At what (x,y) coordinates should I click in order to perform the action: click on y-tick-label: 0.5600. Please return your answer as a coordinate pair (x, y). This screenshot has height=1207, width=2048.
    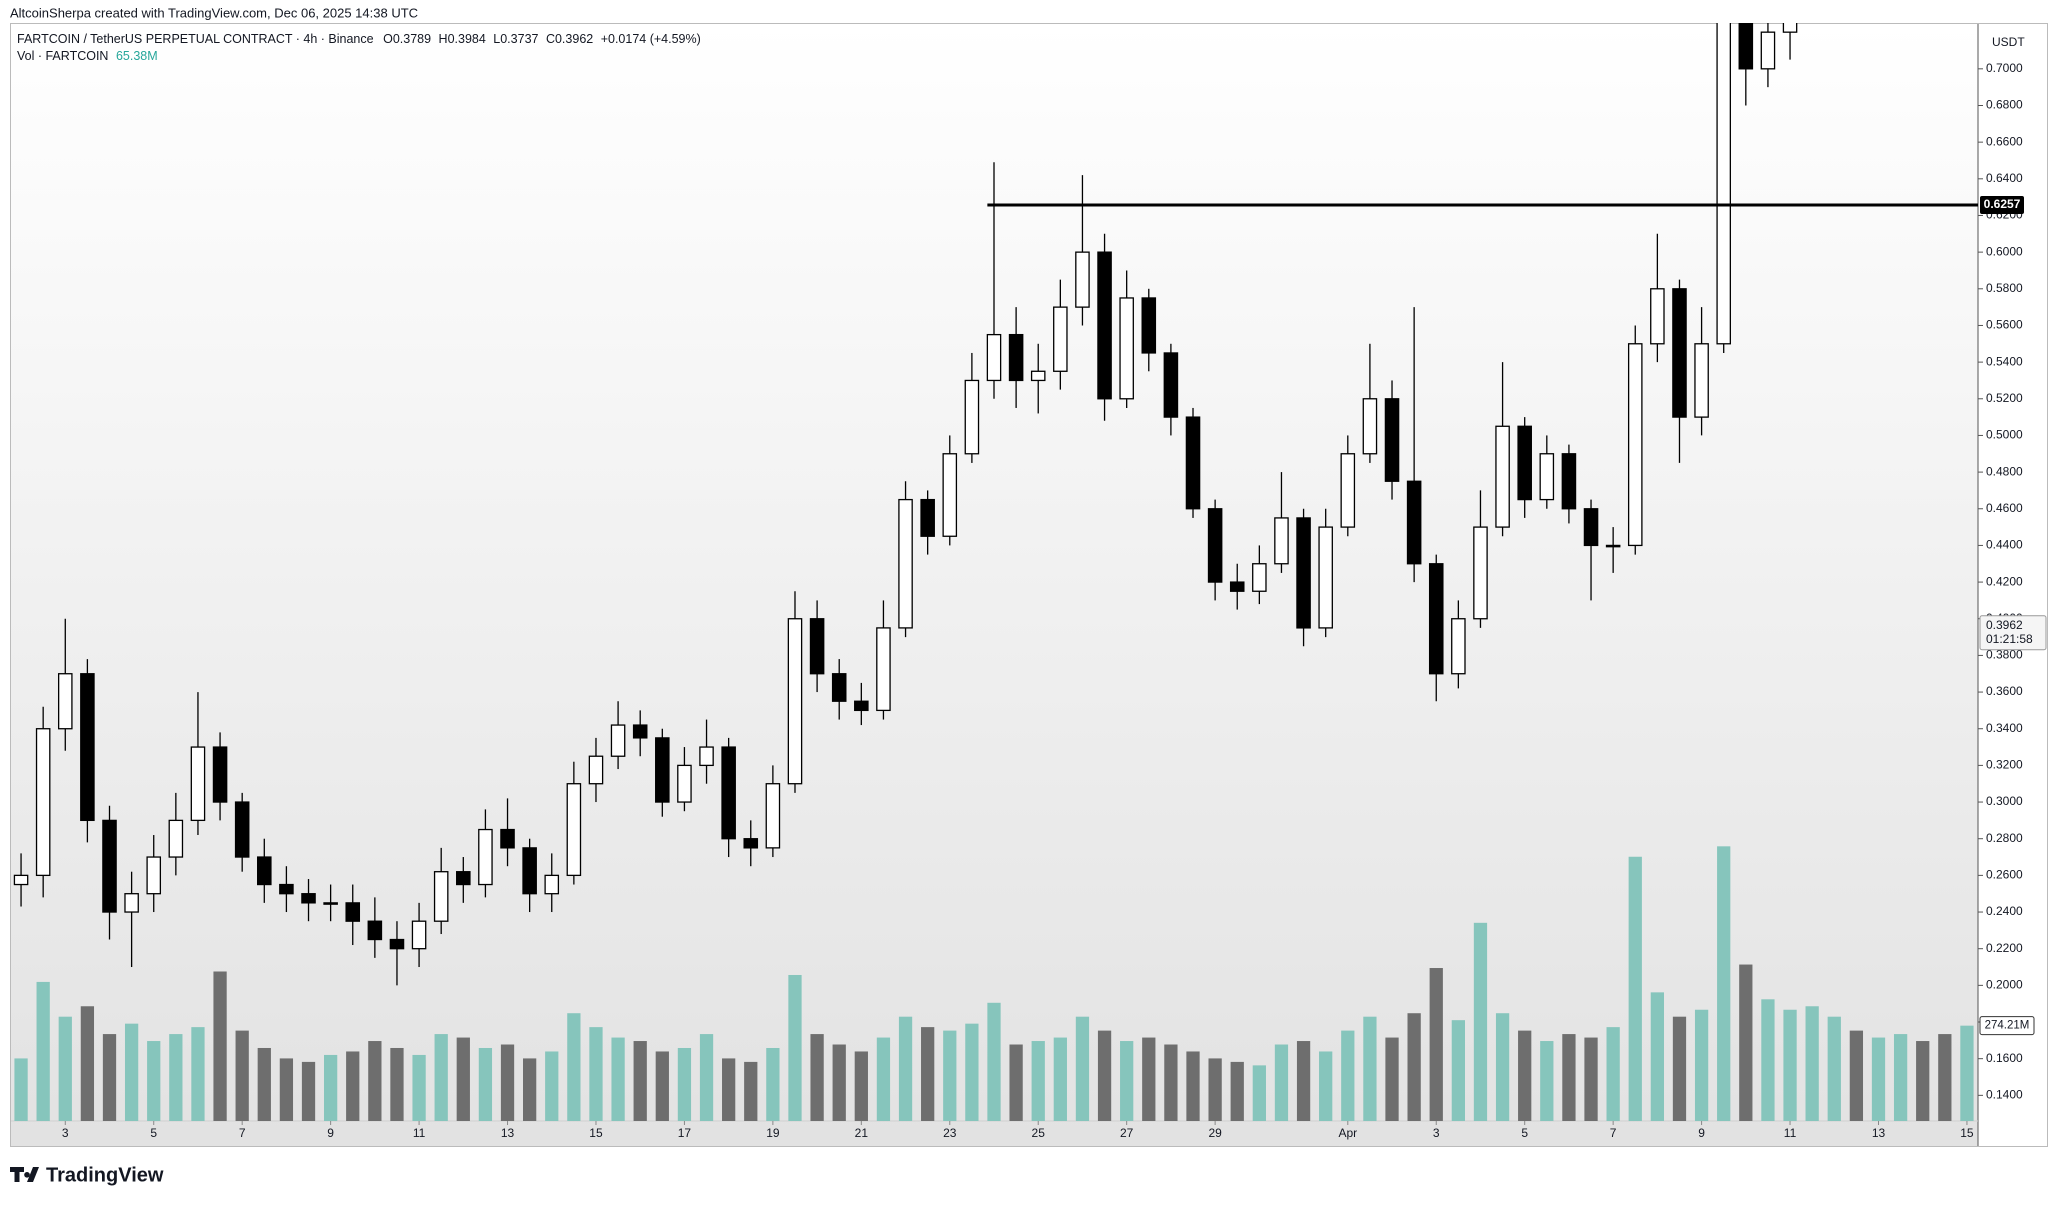
    Looking at the image, I should click on (2004, 325).